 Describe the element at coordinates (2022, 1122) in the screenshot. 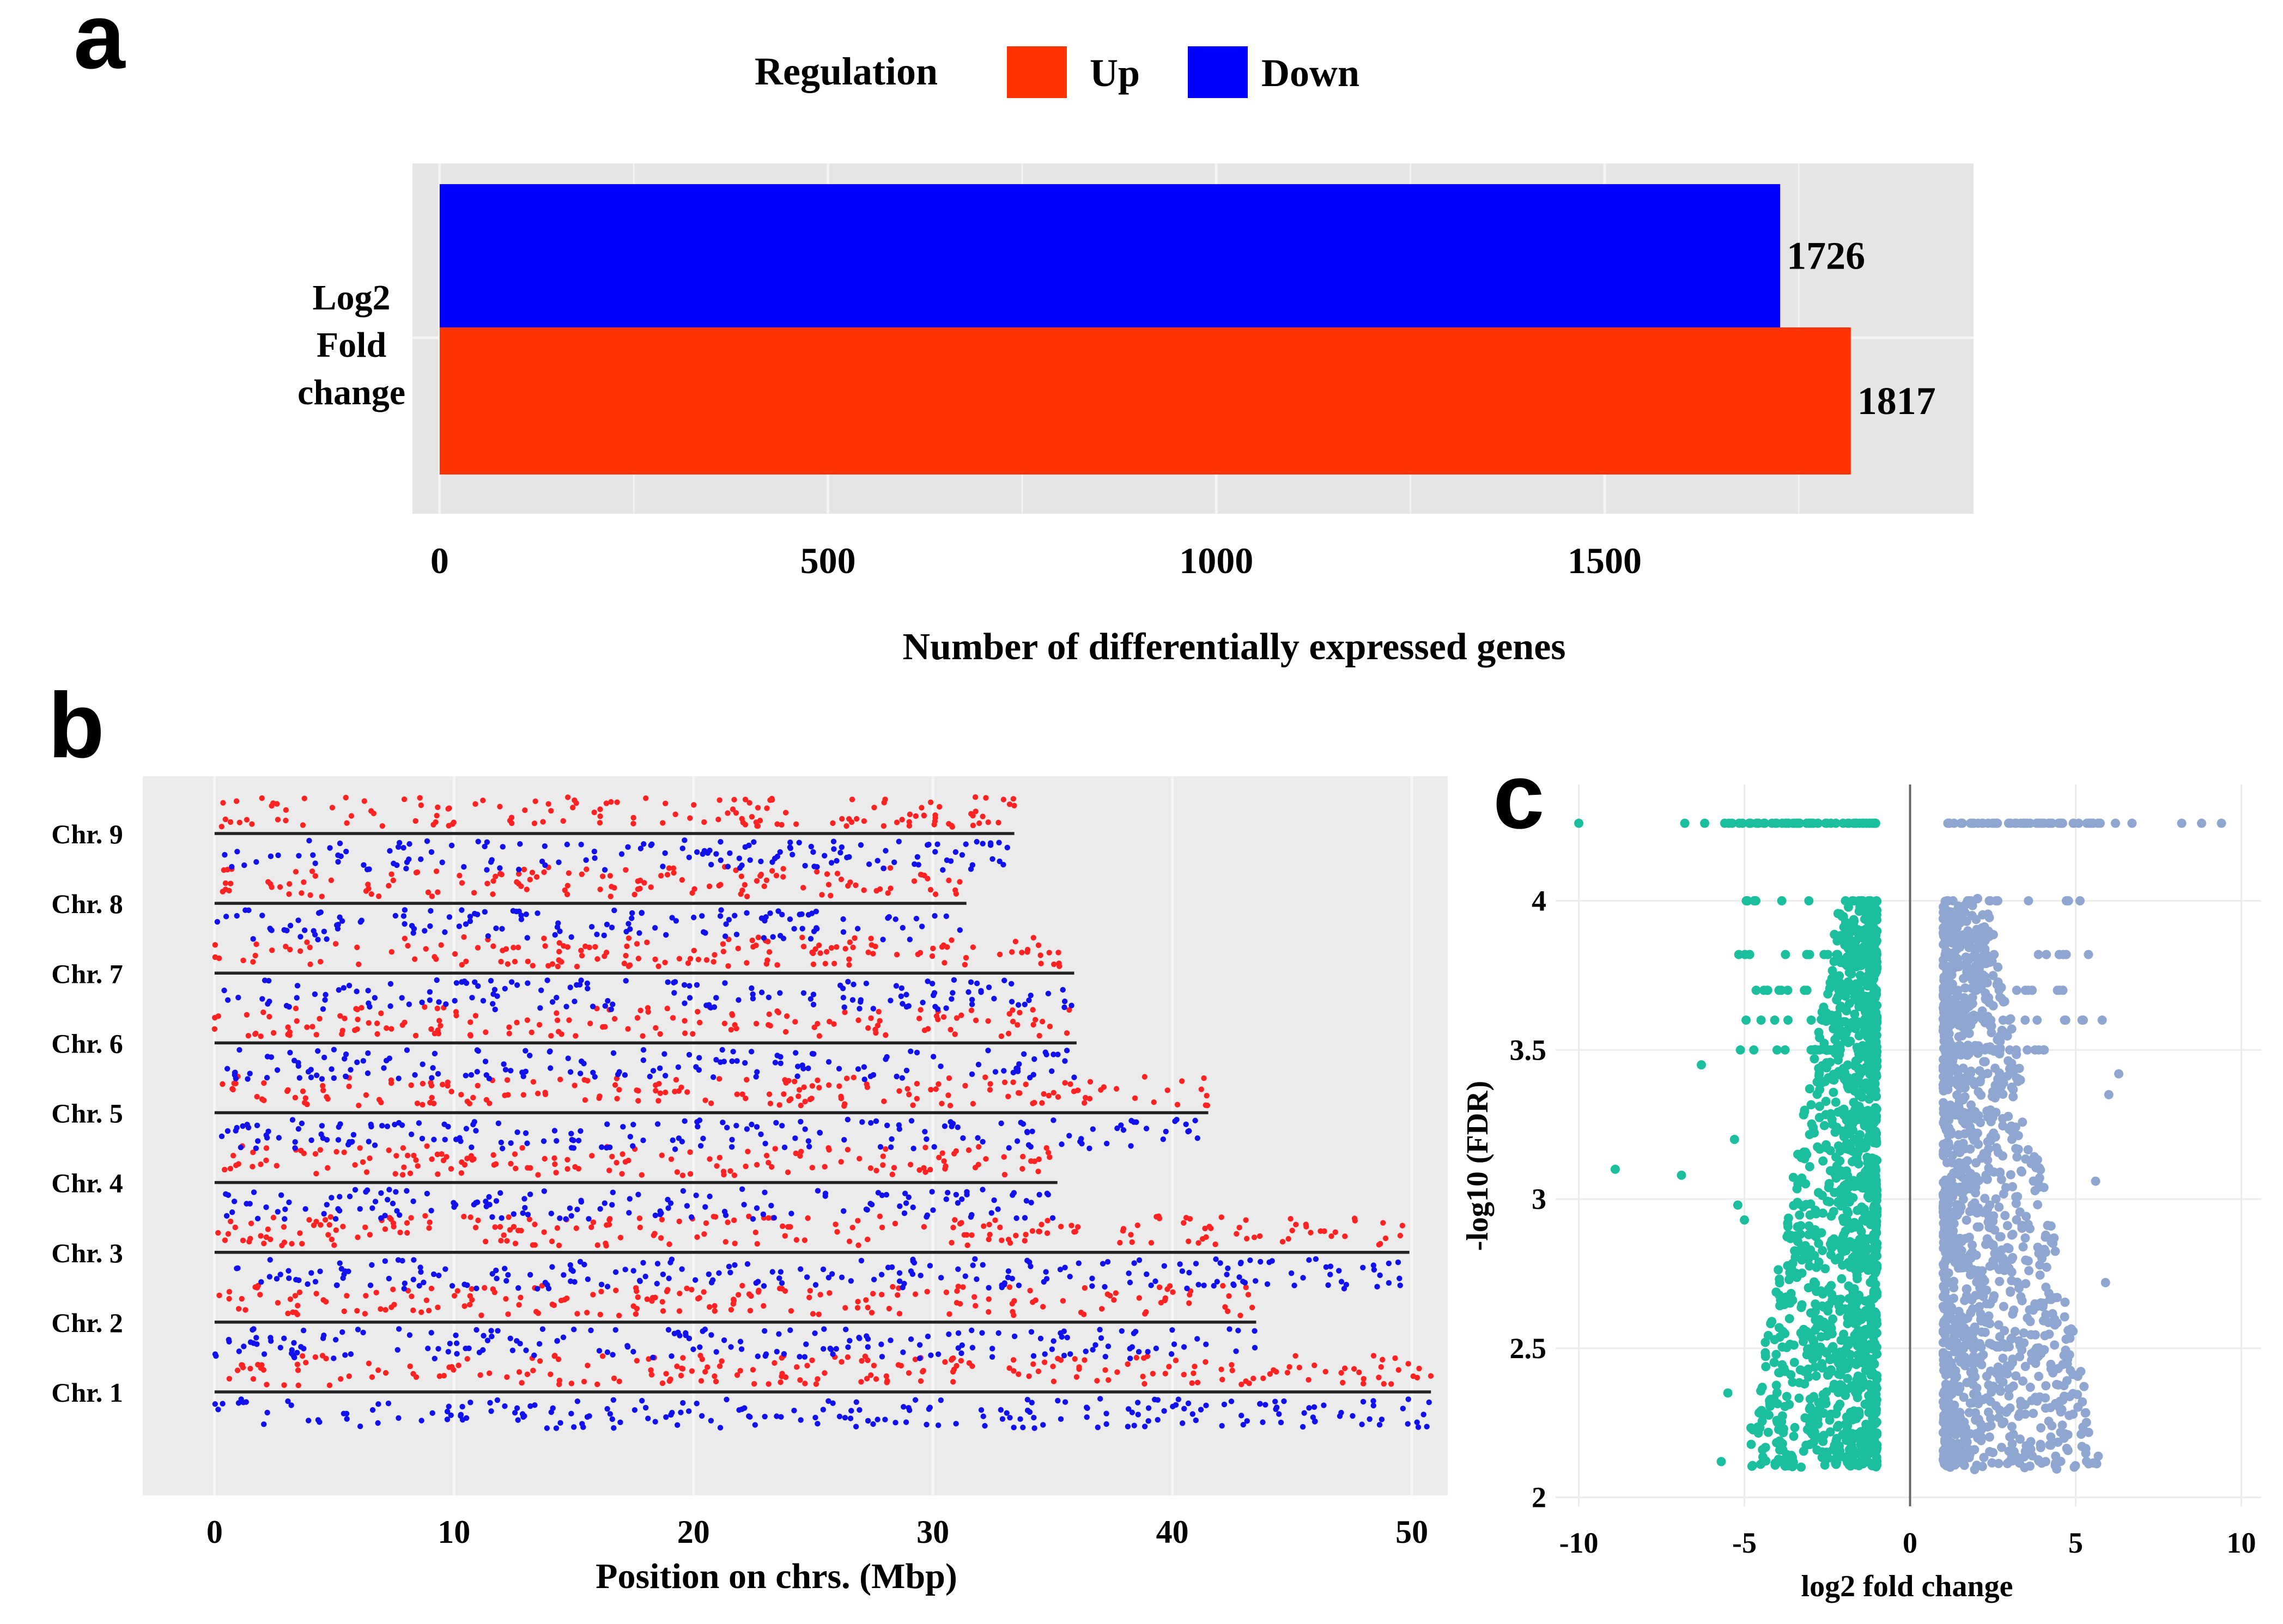

I see `up-point` at that location.